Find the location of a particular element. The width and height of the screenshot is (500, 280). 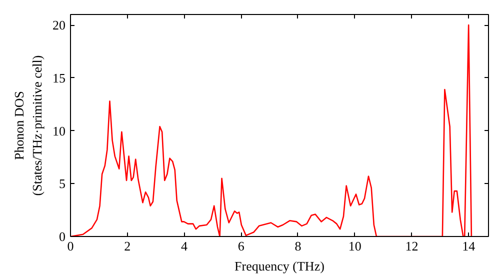

x-axis-title: Frequency (THz) is located at coordinates (279, 266).